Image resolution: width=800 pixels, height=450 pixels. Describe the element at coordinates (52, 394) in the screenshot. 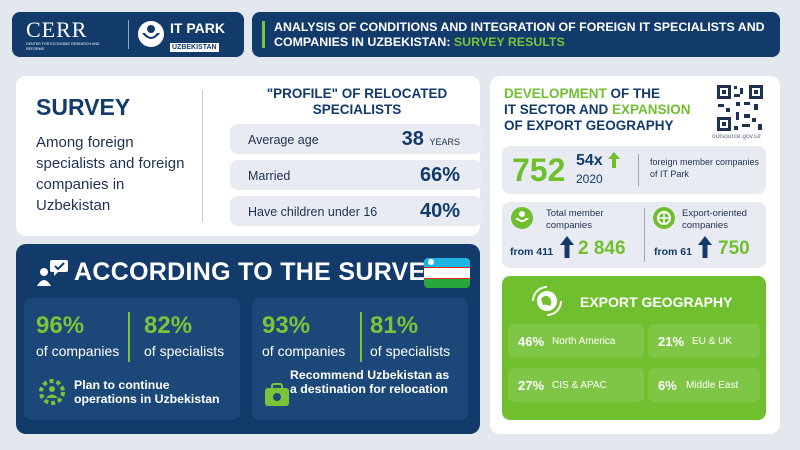

I see `gears-people-icon` at that location.